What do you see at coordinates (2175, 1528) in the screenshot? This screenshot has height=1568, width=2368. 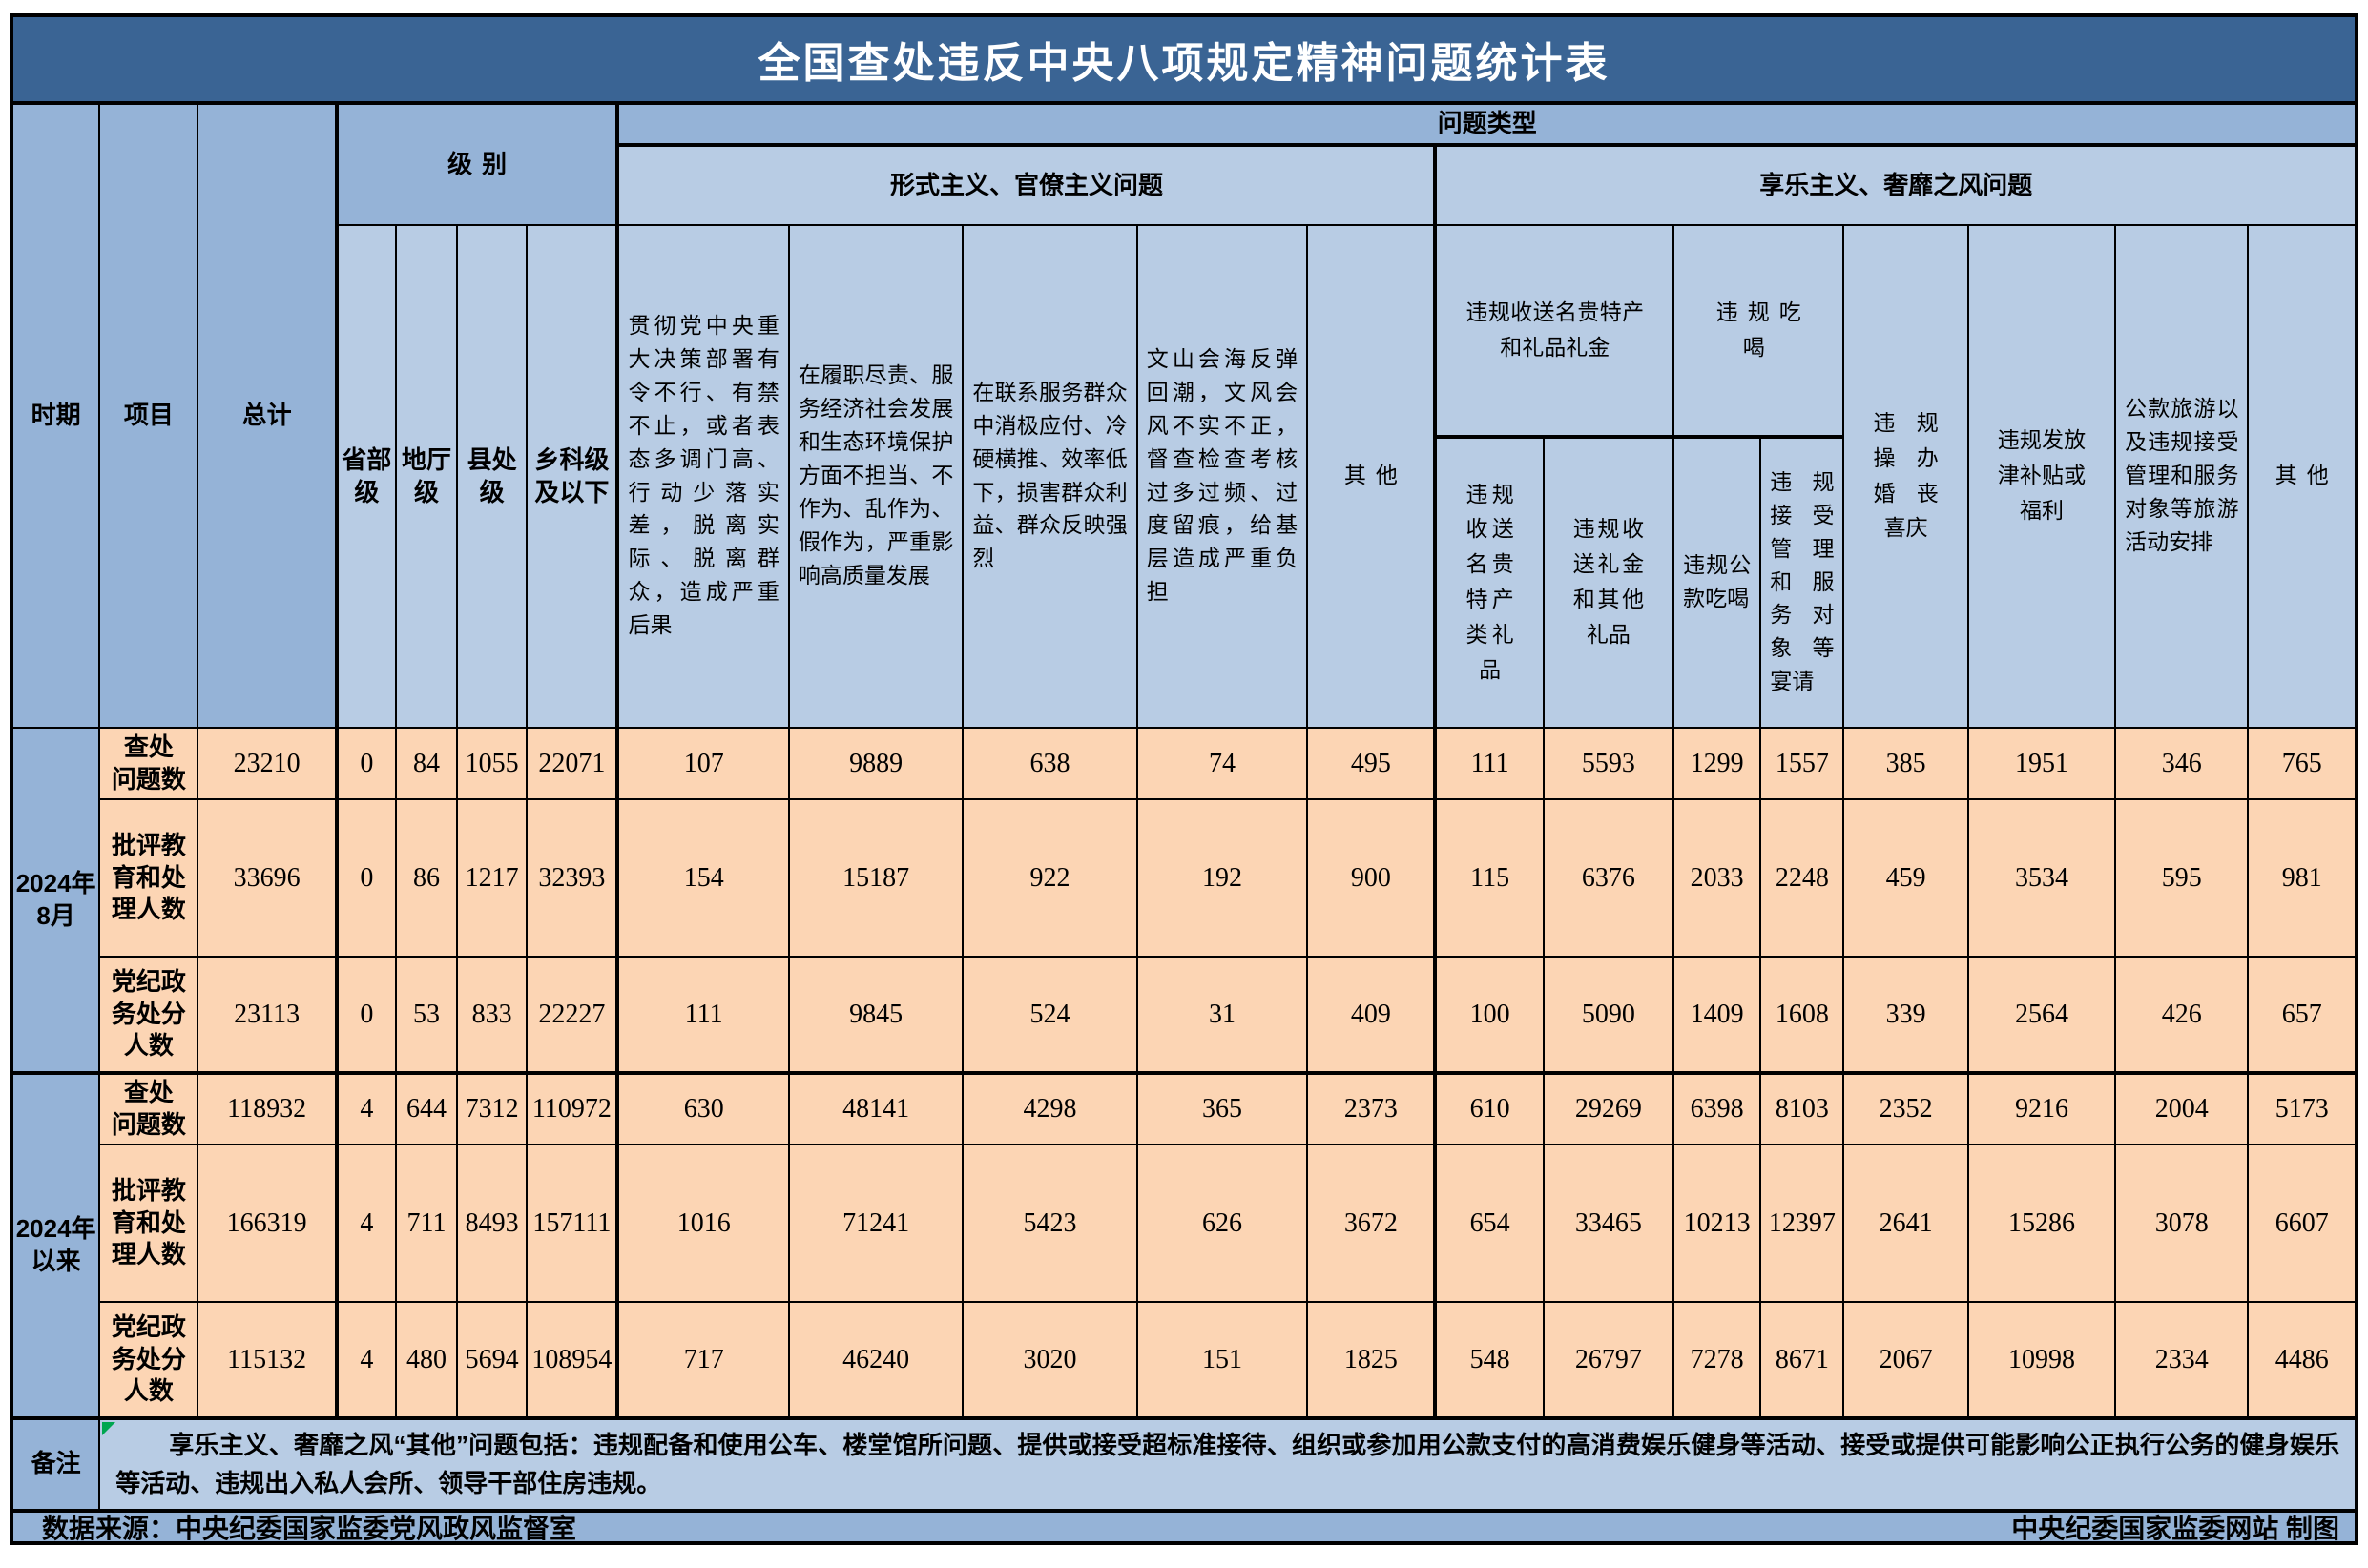 I see `footer-credit-text: 中央纪委国家监委网站 制图` at bounding box center [2175, 1528].